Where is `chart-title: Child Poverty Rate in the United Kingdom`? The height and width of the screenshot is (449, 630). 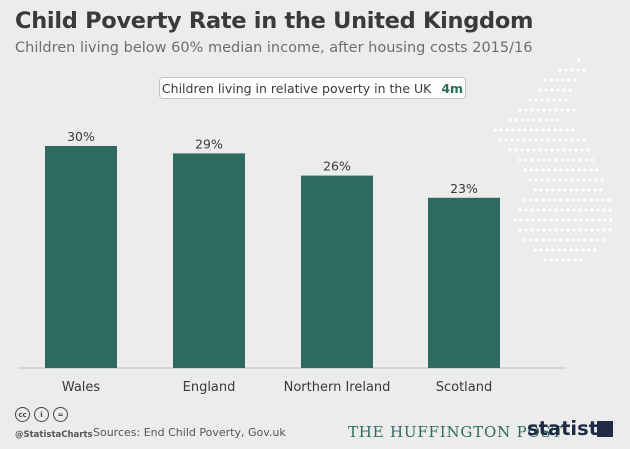
chart-title: Child Poverty Rate in the United Kingdom is located at coordinates (274, 21).